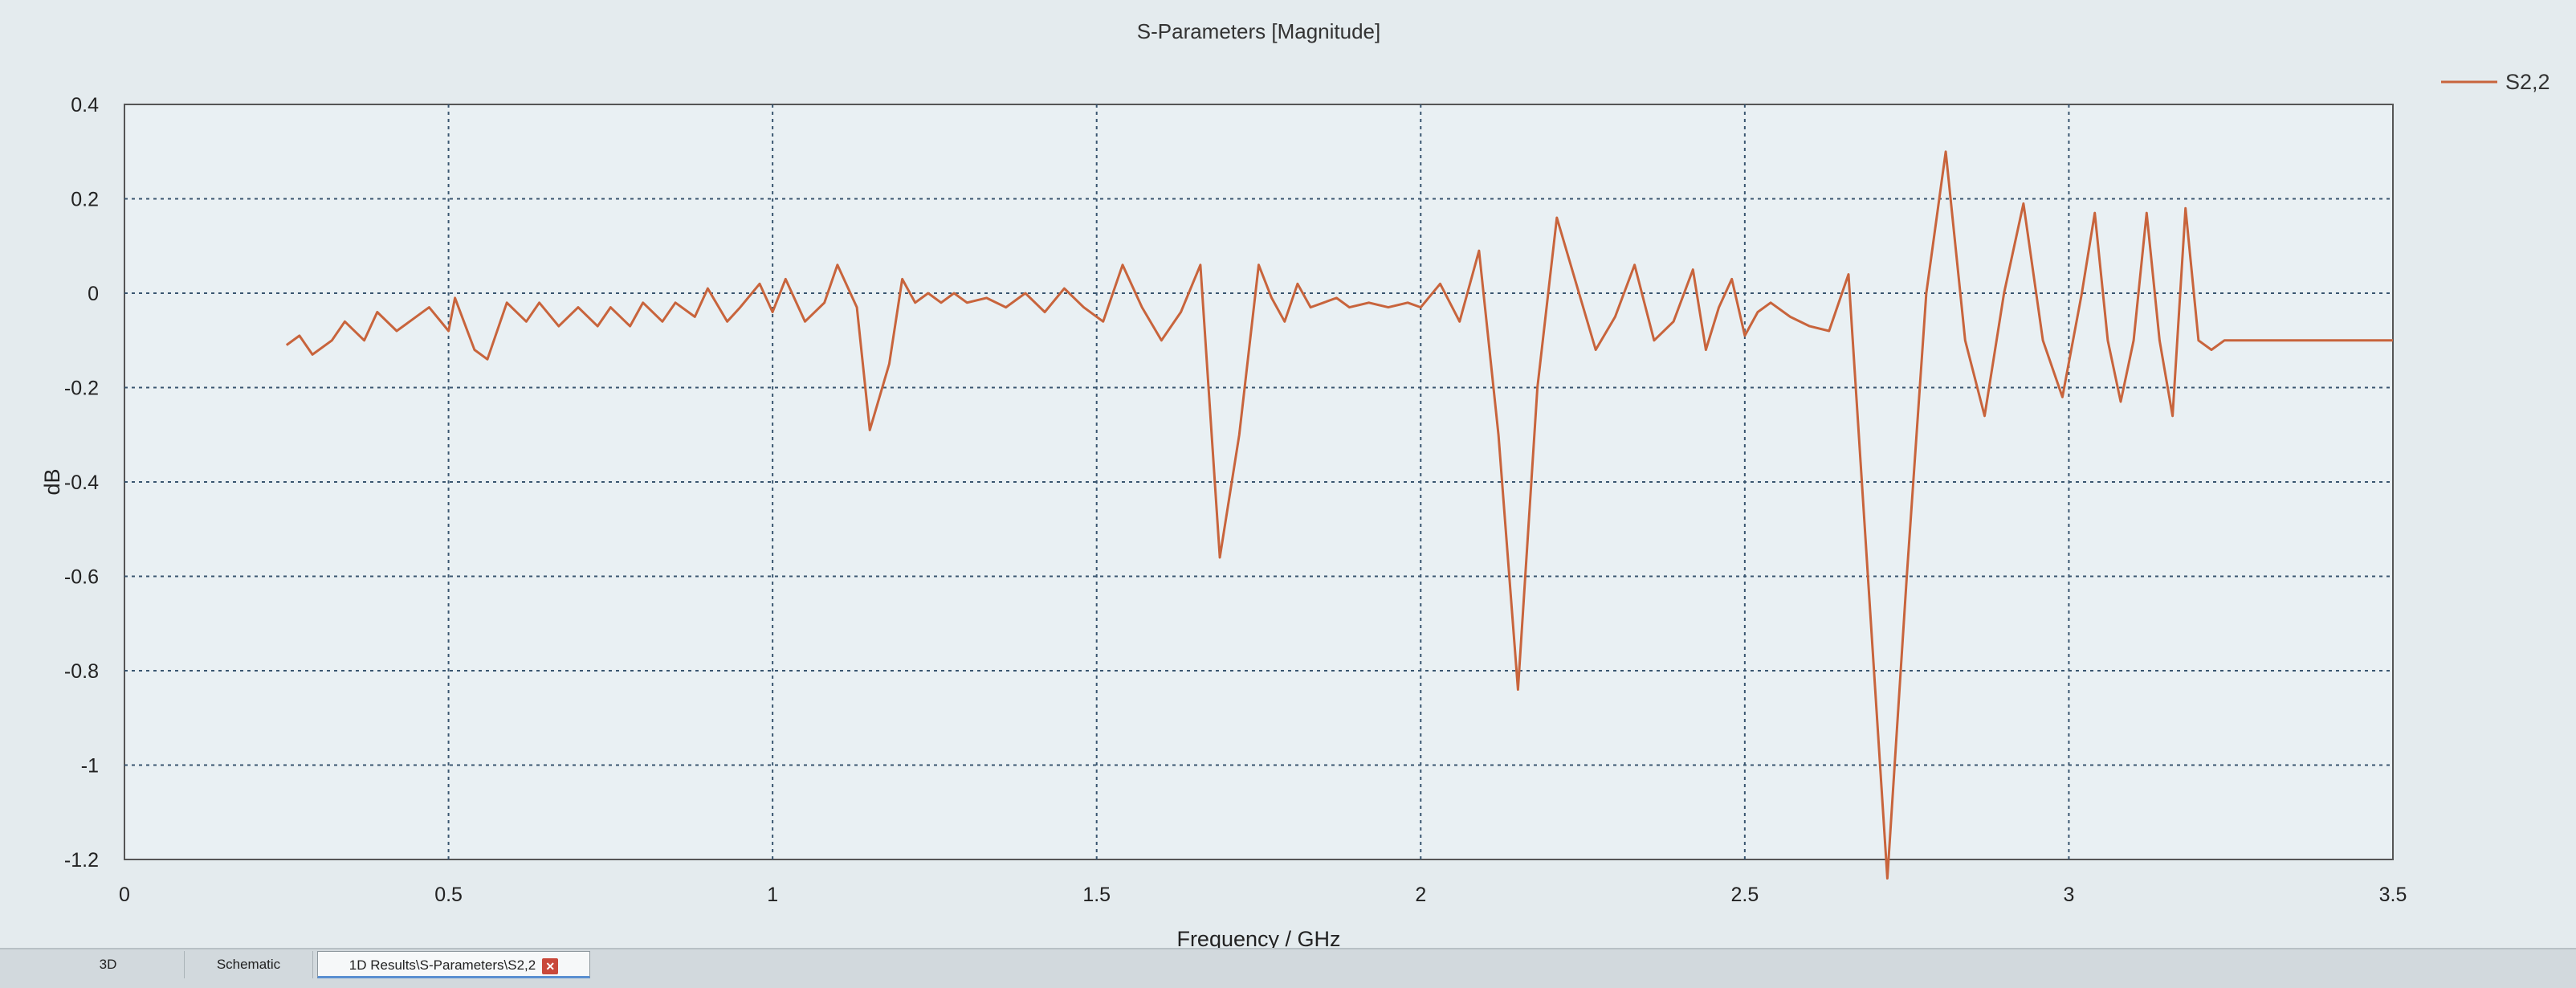 This screenshot has height=988, width=2576. Describe the element at coordinates (2527, 82) in the screenshot. I see `legend-label-s22: S2,2` at that location.